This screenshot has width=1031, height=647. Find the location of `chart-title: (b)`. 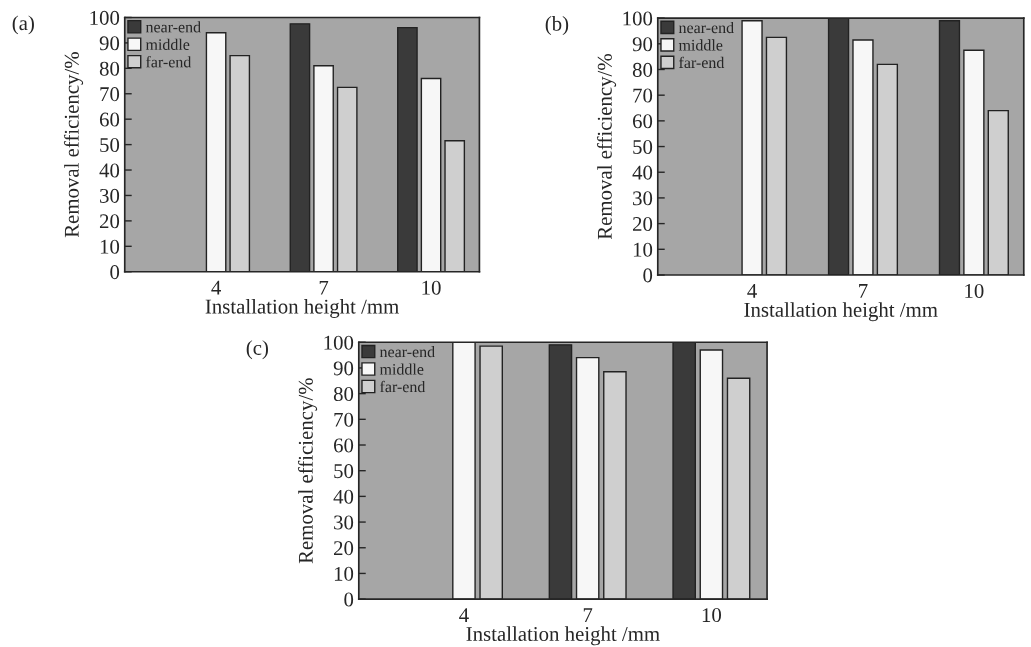

chart-title: (b) is located at coordinates (557, 26).